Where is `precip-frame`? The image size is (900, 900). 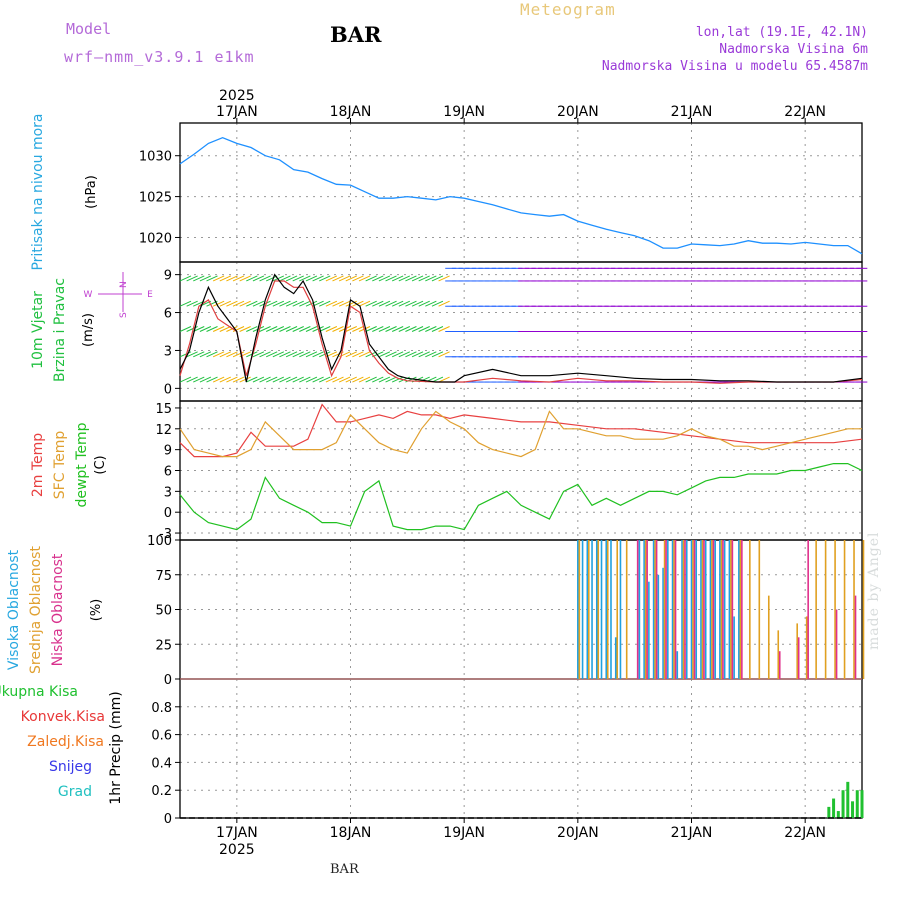 precip-frame is located at coordinates (521, 748).